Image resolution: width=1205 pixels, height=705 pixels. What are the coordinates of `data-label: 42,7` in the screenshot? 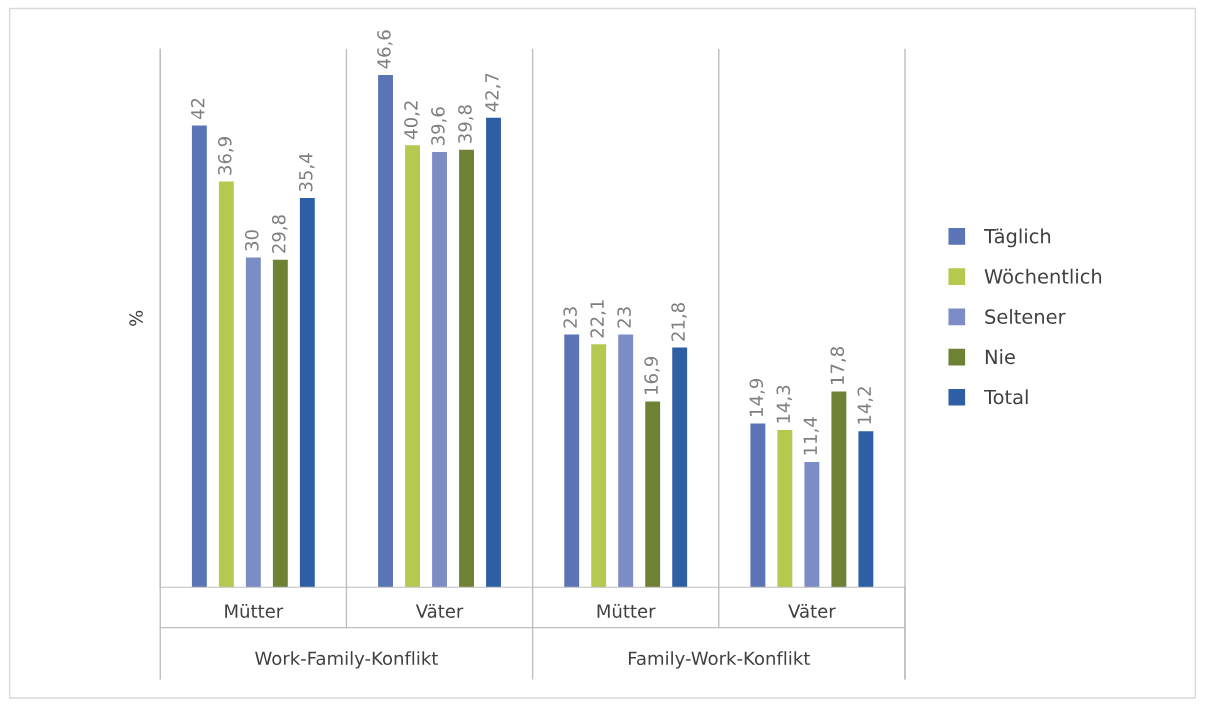 It's located at (493, 92).